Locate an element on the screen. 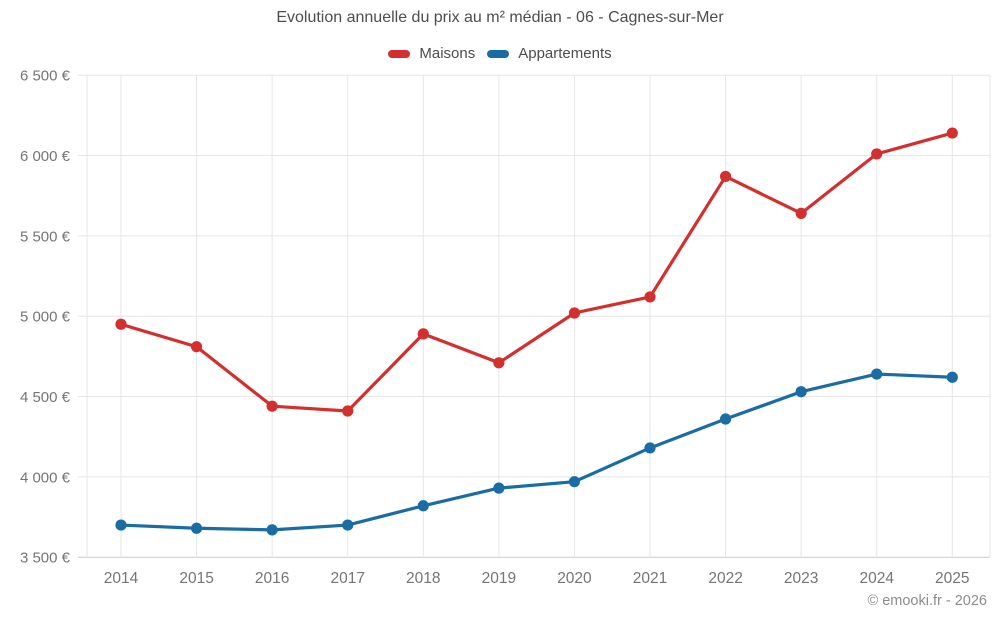 This screenshot has height=625, width=1000. x-tick-label: 2017 is located at coordinates (347, 578).